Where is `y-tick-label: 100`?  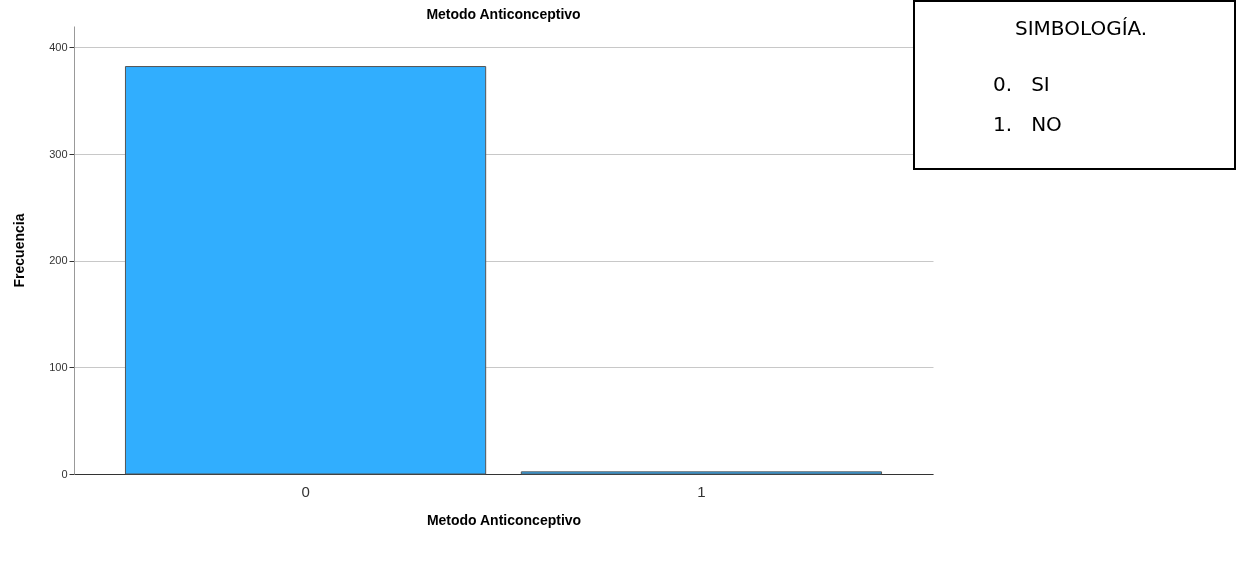
y-tick-label: 100 is located at coordinates (58, 366).